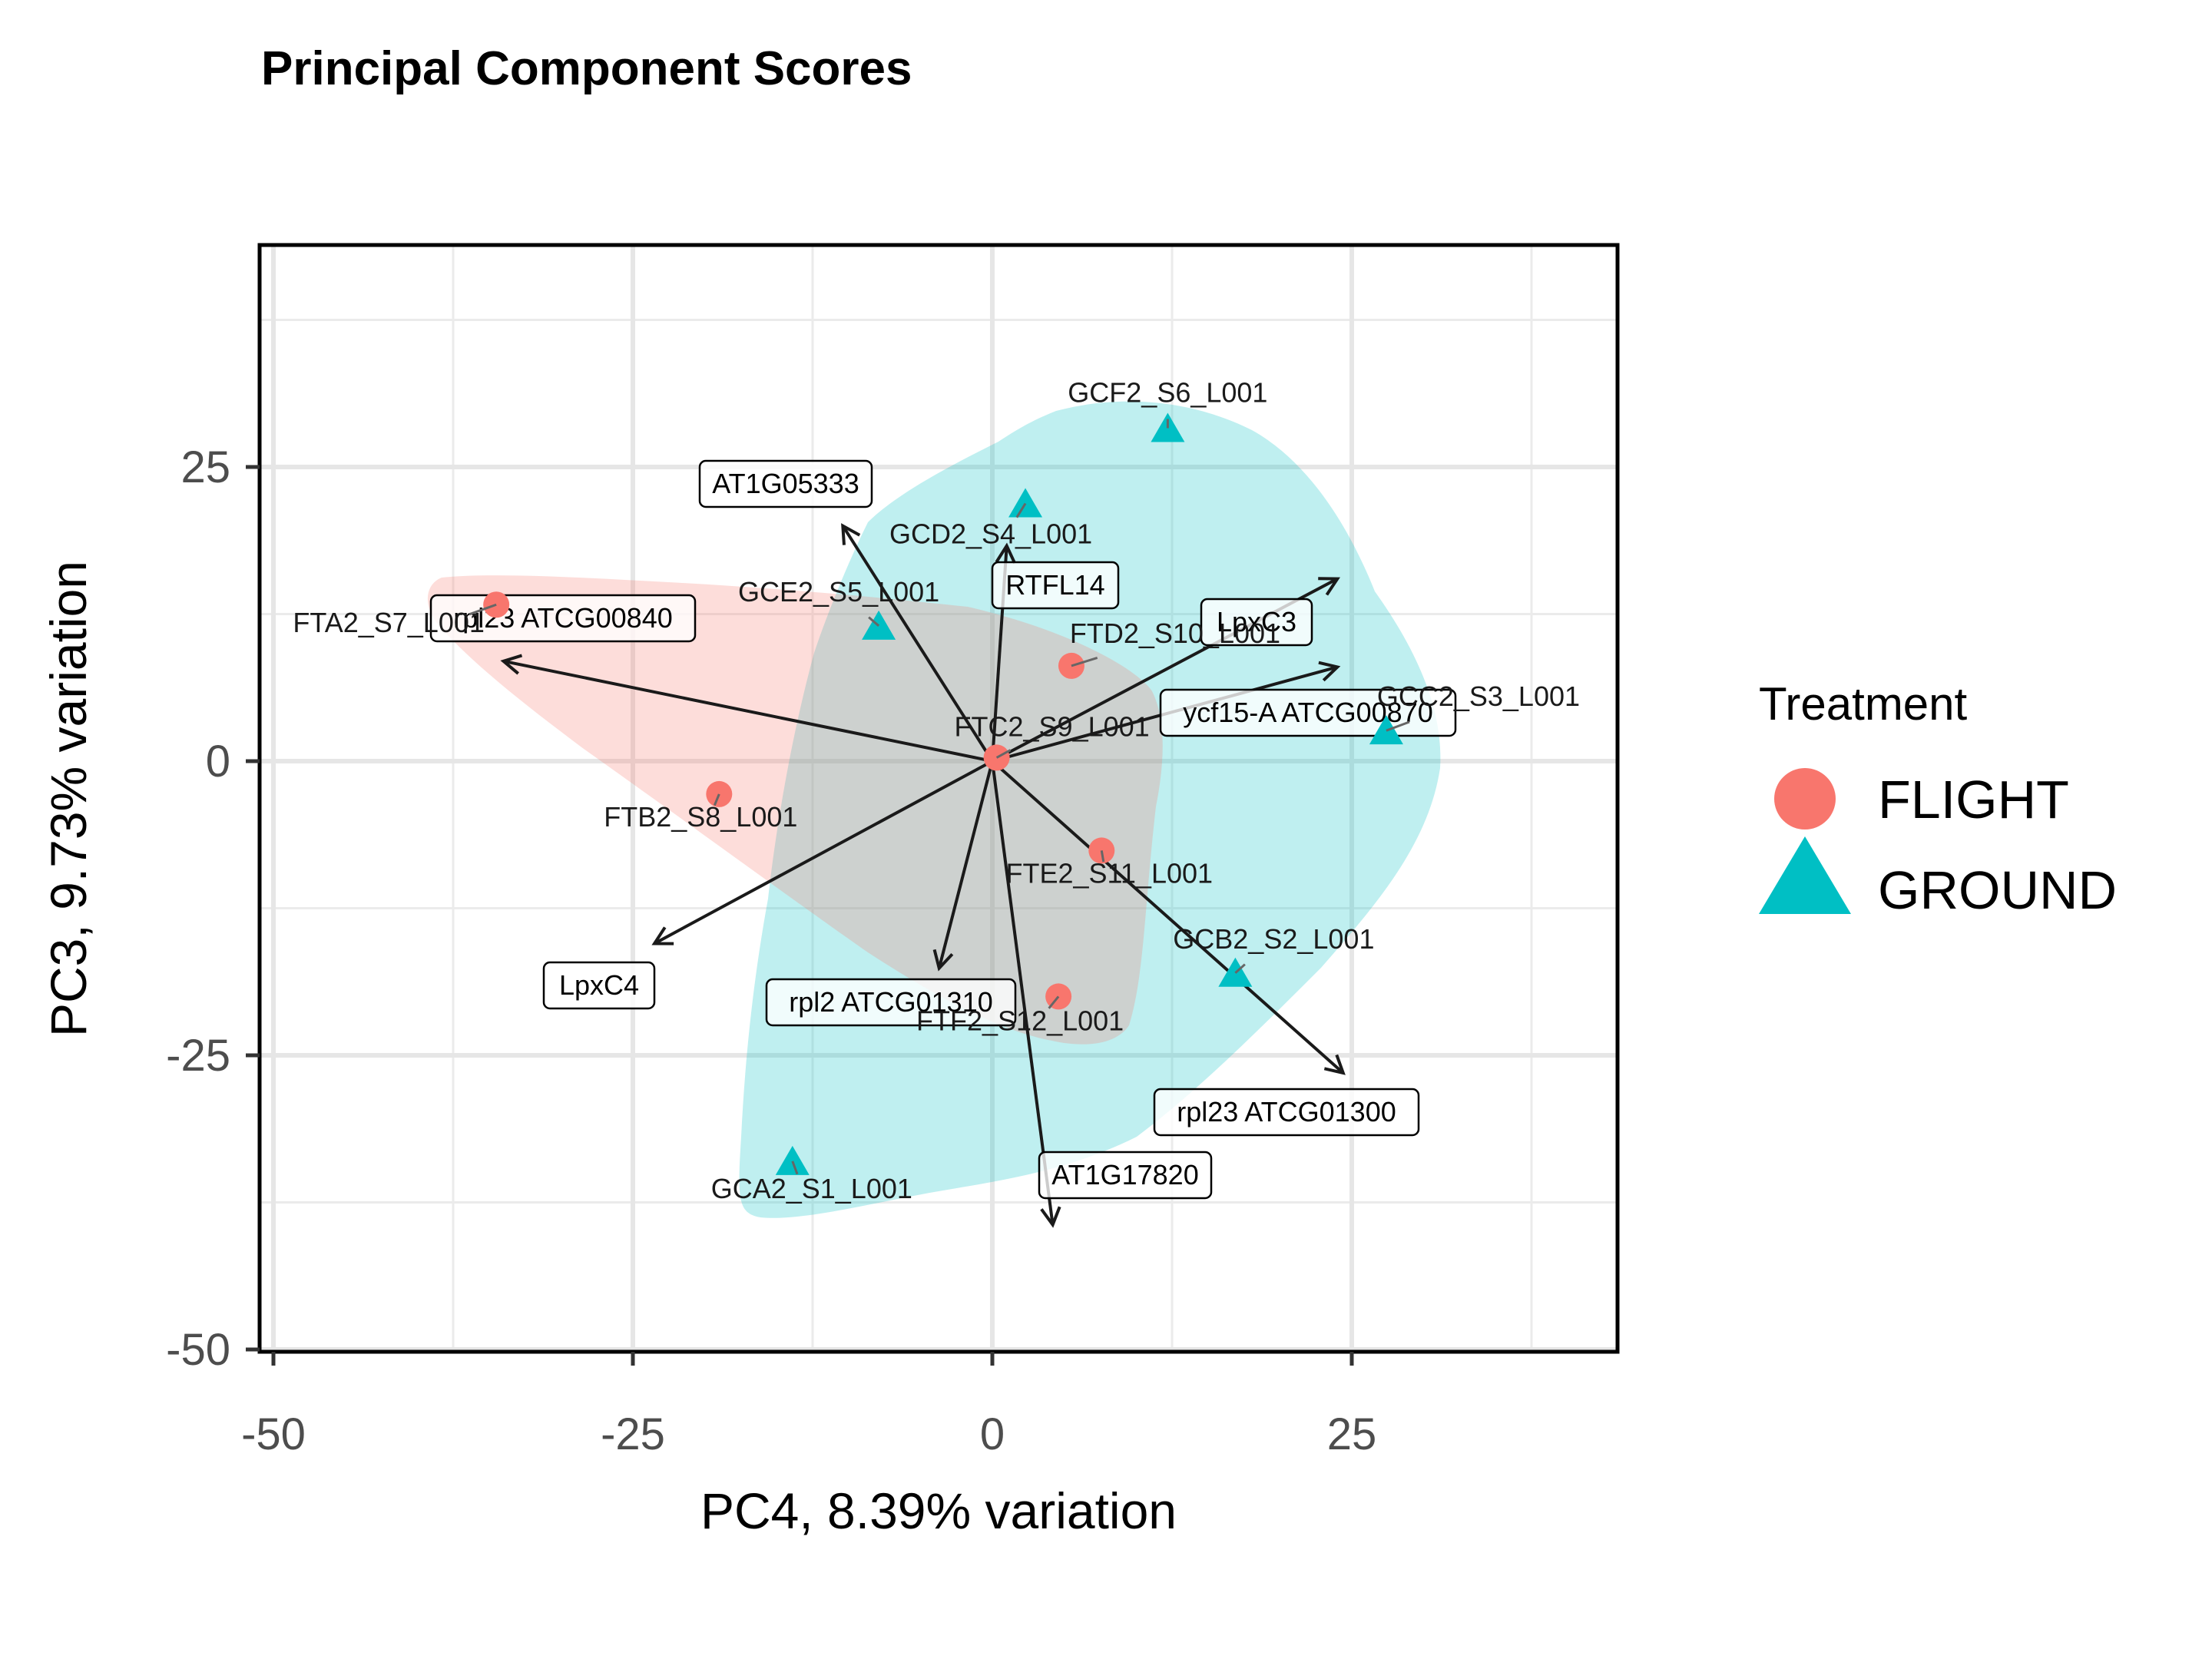 The image size is (2212, 1659). What do you see at coordinates (198, 1350) in the screenshot?
I see `y-tick-label: -50` at bounding box center [198, 1350].